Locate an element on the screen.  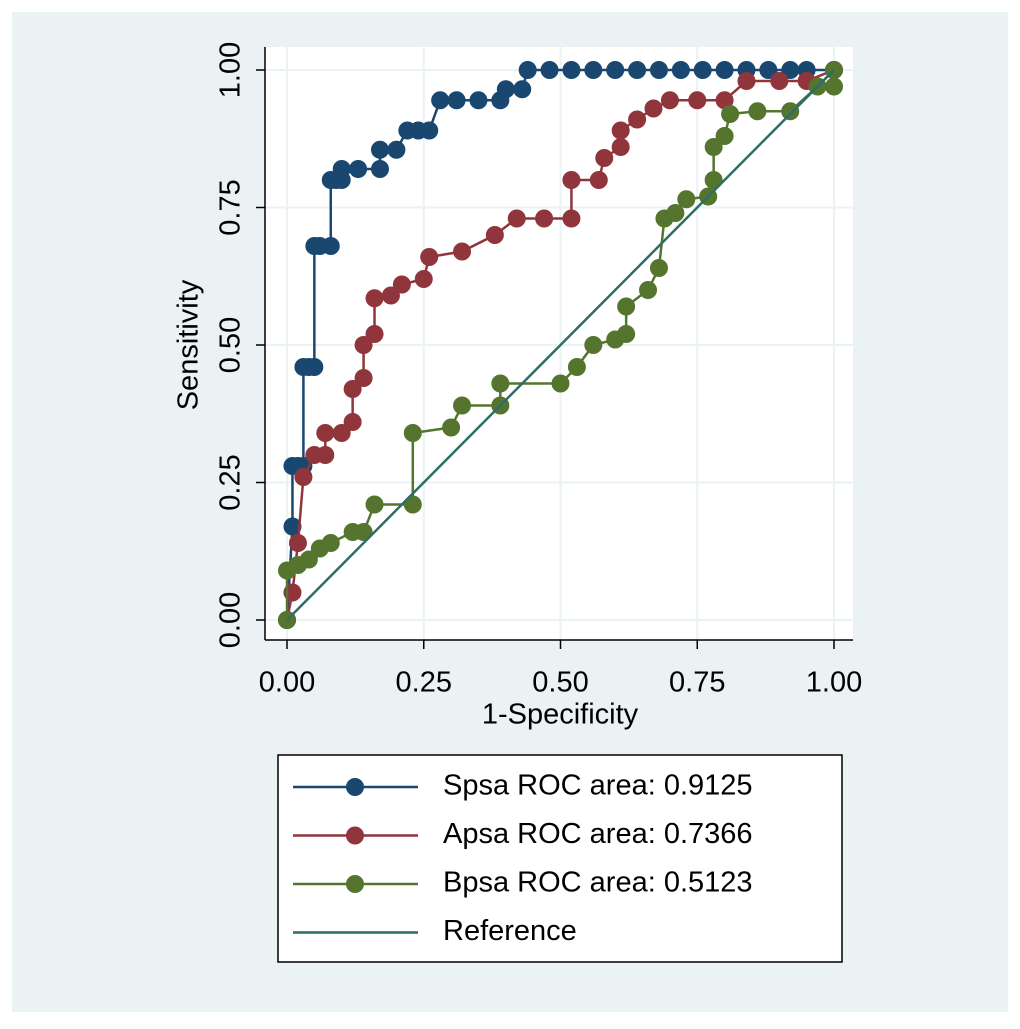
y-tick-label: 0.00 is located at coordinates (231, 620).